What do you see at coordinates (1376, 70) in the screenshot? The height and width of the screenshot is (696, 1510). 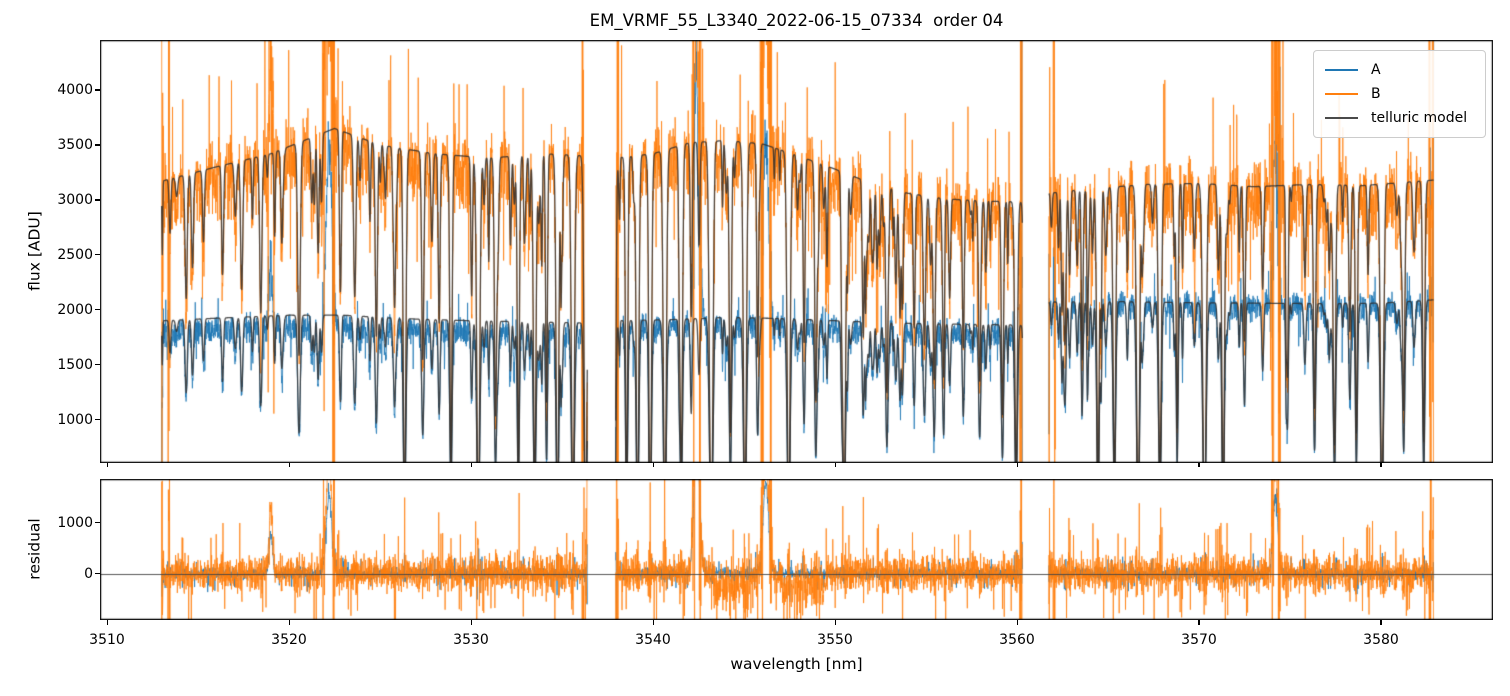 I see `legend-label-a: A` at bounding box center [1376, 70].